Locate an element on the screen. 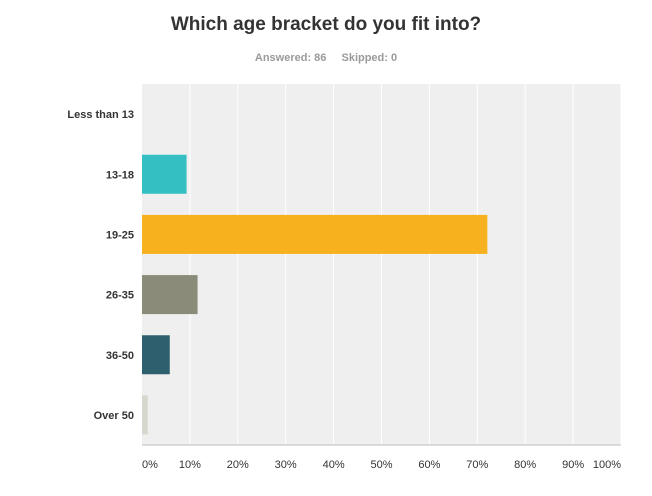  x-tick-label: 40% is located at coordinates (334, 465).